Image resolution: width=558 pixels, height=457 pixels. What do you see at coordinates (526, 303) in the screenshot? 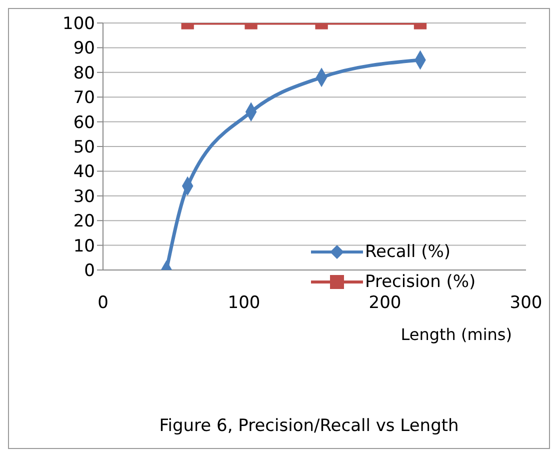
I see `x-tick-label: 300` at bounding box center [526, 303].